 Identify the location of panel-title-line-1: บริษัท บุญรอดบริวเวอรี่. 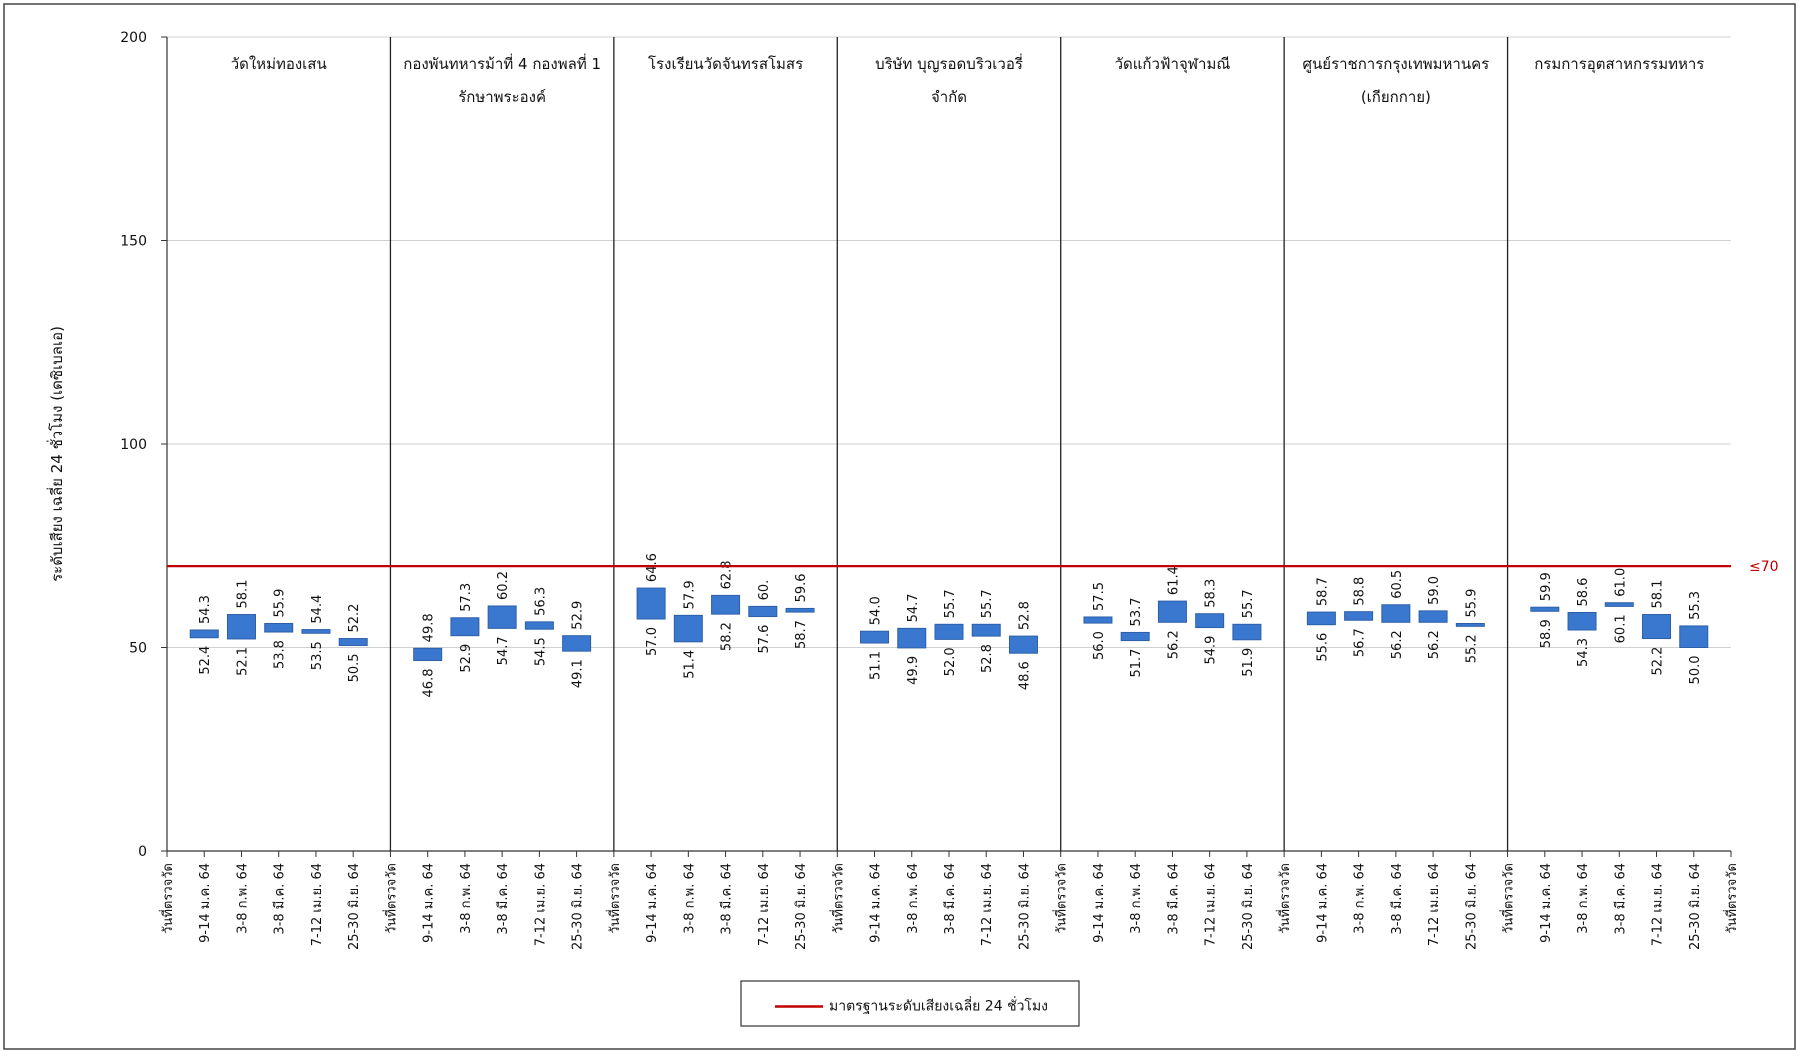
(949, 63).